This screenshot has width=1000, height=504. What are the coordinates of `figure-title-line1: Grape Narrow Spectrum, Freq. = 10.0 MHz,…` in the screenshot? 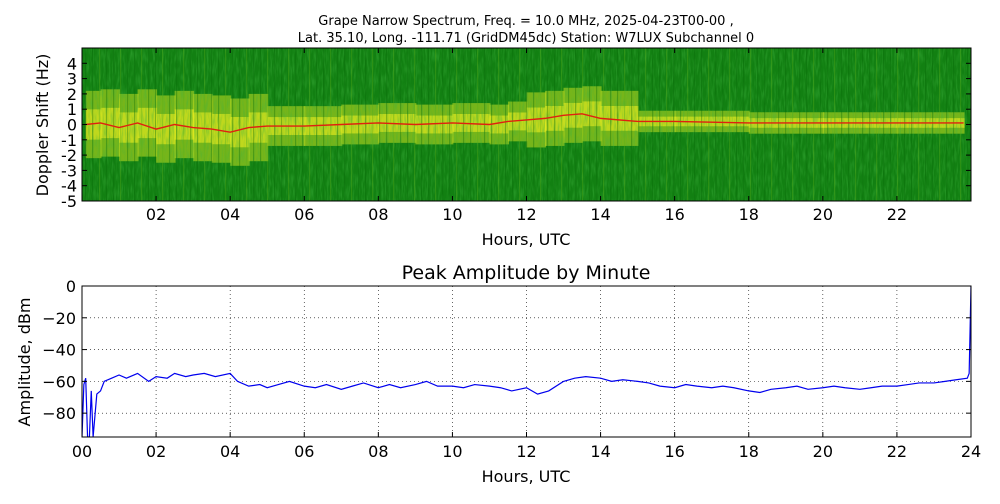 It's located at (525, 21).